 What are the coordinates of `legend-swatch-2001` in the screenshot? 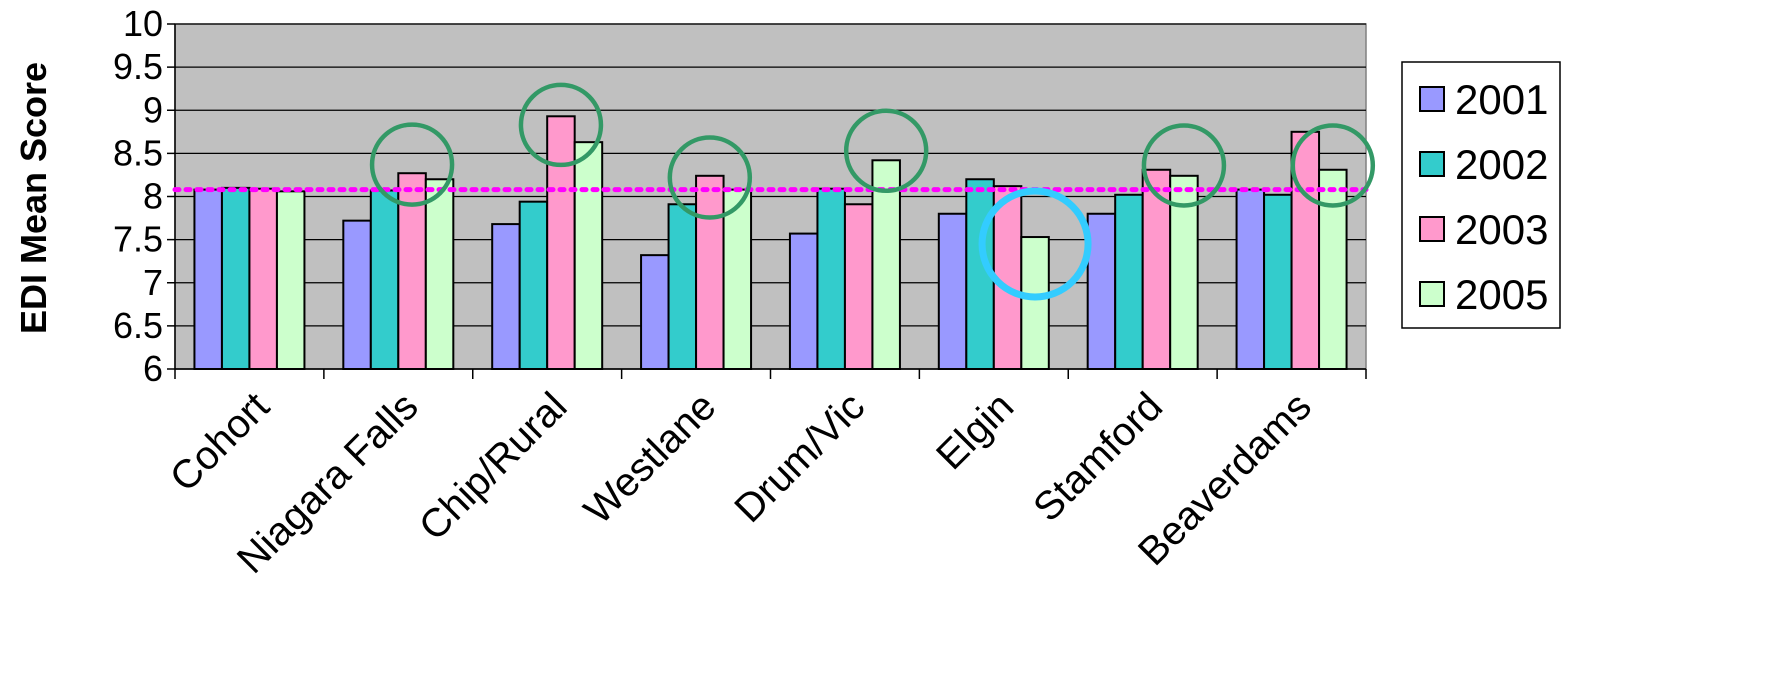 It's located at (1432, 99).